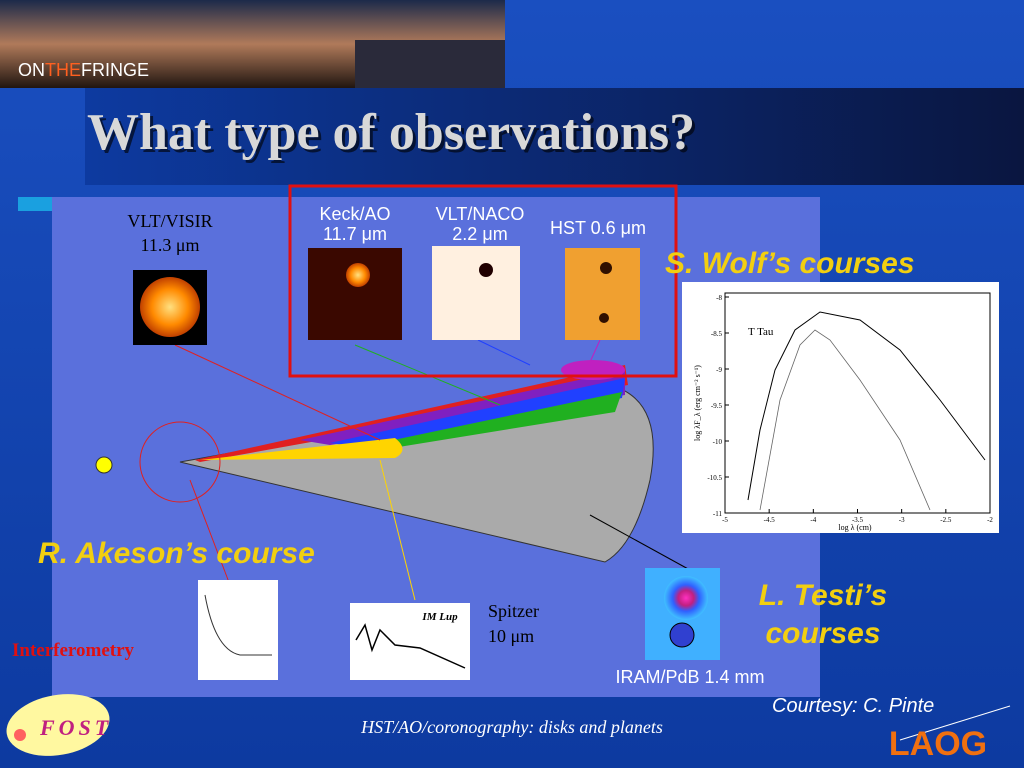 Image resolution: width=1024 pixels, height=768 pixels. Describe the element at coordinates (855, 527) in the screenshot. I see `sed-x-label: log λ (cm)` at that location.